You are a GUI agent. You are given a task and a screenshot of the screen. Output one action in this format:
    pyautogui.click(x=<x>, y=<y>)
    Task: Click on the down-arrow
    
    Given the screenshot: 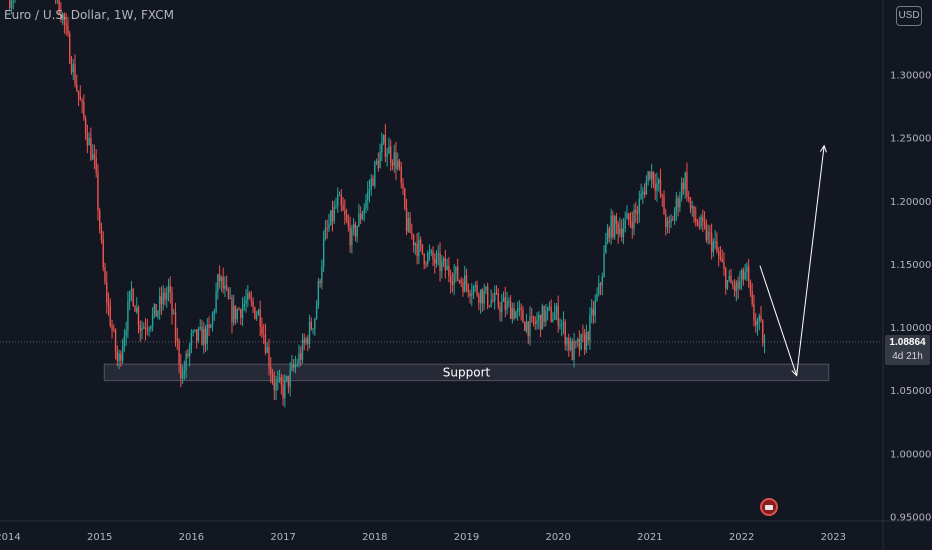 What is the action you would take?
    pyautogui.click(x=779, y=321)
    